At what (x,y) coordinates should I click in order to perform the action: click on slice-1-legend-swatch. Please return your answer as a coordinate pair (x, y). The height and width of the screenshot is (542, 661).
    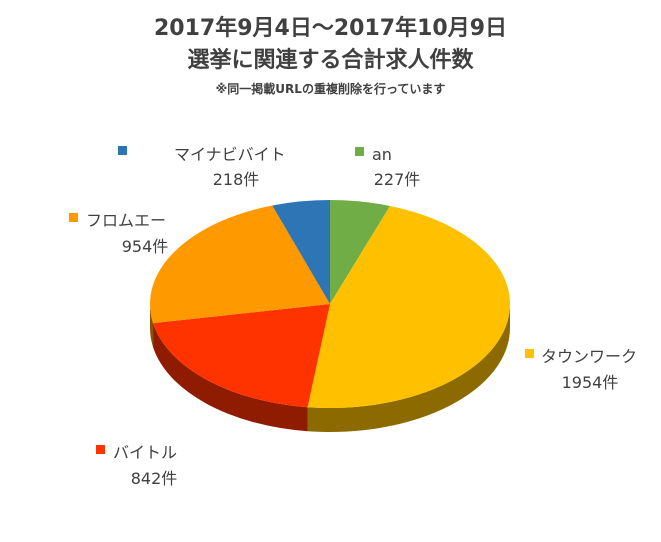
    Looking at the image, I should click on (529, 353).